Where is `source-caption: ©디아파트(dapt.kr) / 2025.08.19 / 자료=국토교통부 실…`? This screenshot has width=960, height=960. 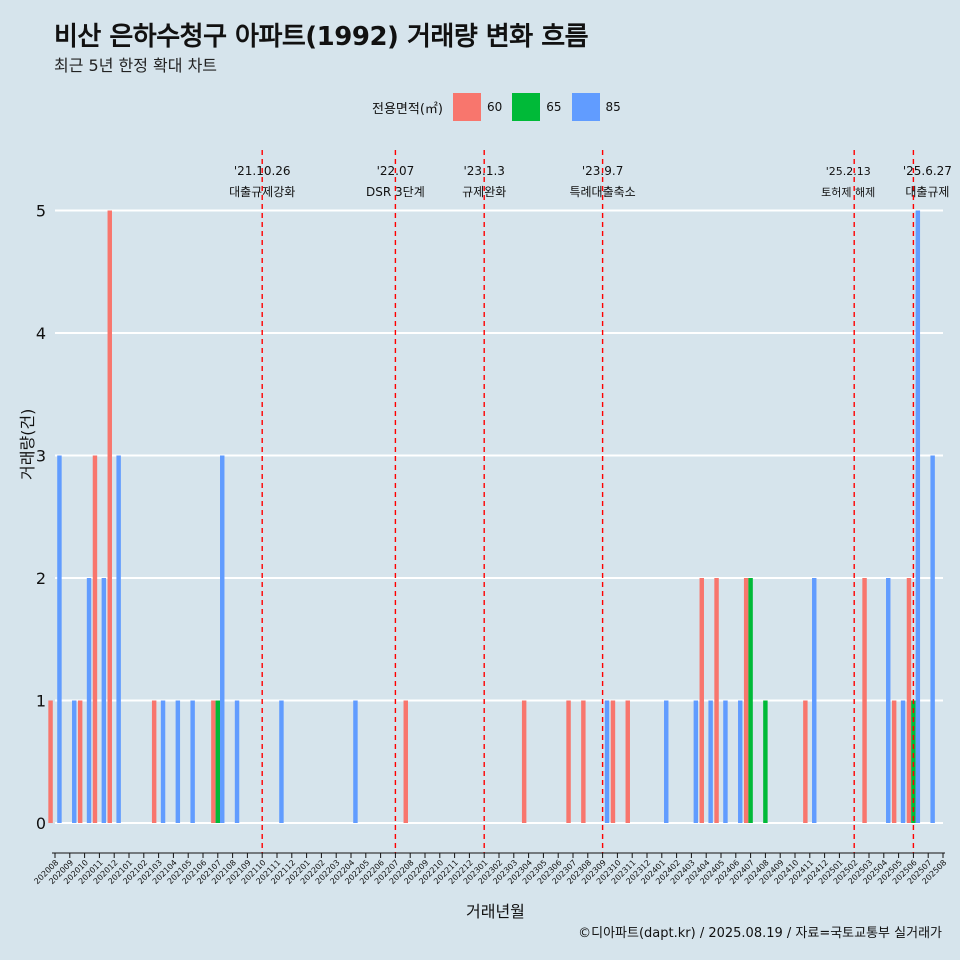 source-caption: ©디아파트(dapt.kr) / 2025.08.19 / 자료=국토교통부 실… is located at coordinates (760, 933).